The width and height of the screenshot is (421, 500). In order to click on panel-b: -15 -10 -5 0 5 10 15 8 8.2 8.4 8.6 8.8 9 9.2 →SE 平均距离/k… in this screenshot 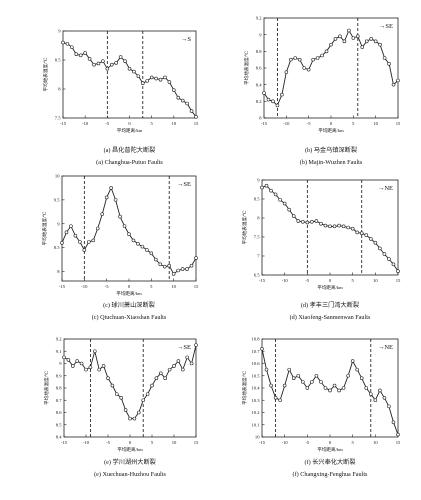, I will do `click(322, 91)`.